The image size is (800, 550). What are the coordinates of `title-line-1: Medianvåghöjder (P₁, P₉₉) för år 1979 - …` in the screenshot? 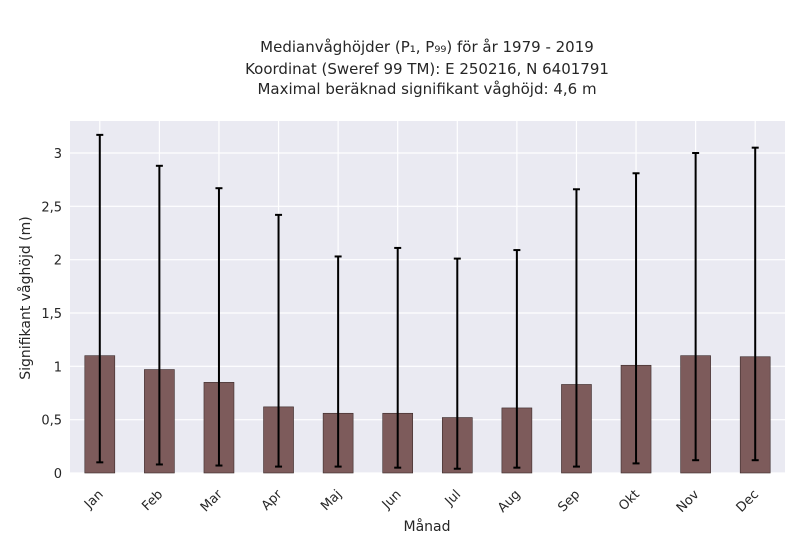 It's located at (427, 47).